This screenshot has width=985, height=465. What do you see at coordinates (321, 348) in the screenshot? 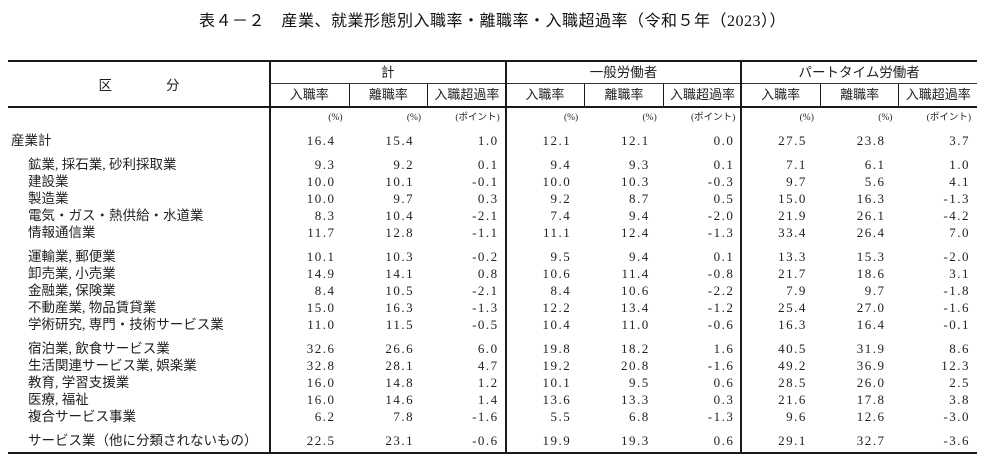
I see `value-cell: 32.6` at bounding box center [321, 348].